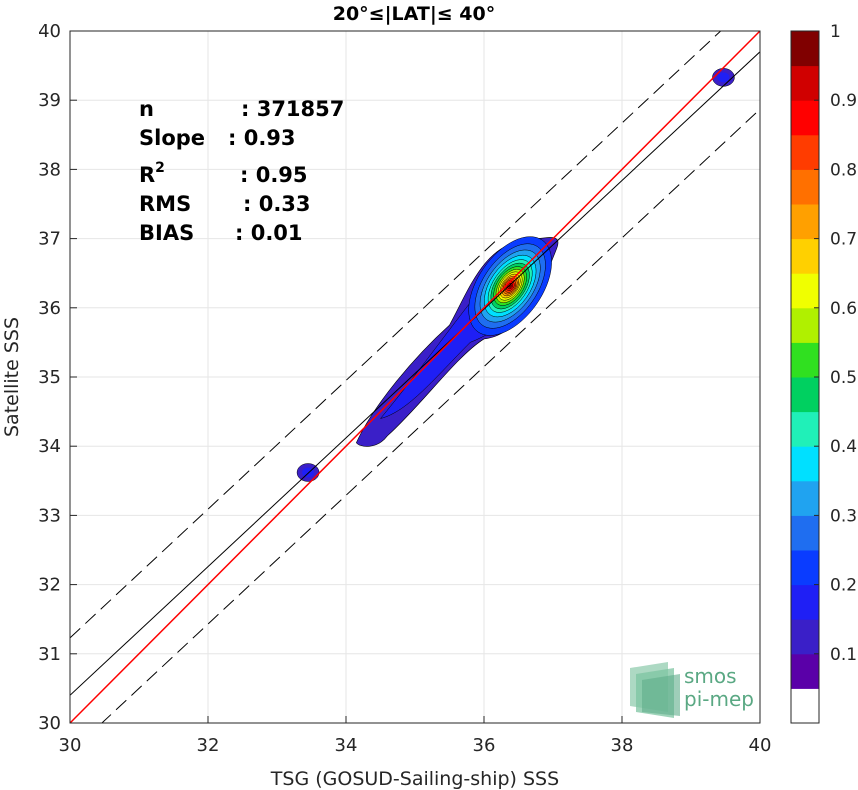  I want to click on stat-value: : 0.93, so click(262, 138).